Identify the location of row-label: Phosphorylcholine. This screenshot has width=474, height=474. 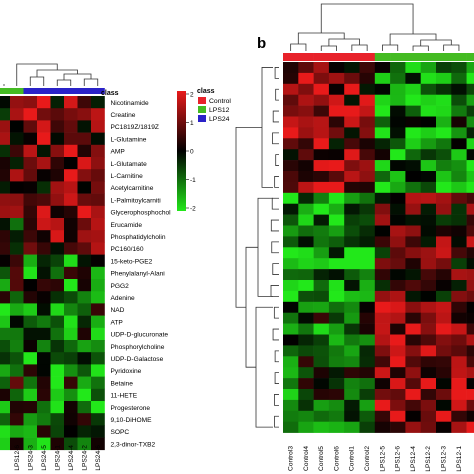
(138, 347).